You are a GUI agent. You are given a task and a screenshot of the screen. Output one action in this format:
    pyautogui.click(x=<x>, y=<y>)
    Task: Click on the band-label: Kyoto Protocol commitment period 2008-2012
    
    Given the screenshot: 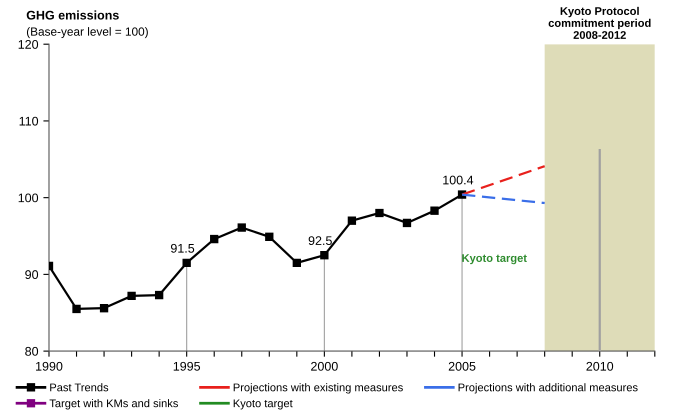 What is the action you would take?
    pyautogui.click(x=599, y=22)
    